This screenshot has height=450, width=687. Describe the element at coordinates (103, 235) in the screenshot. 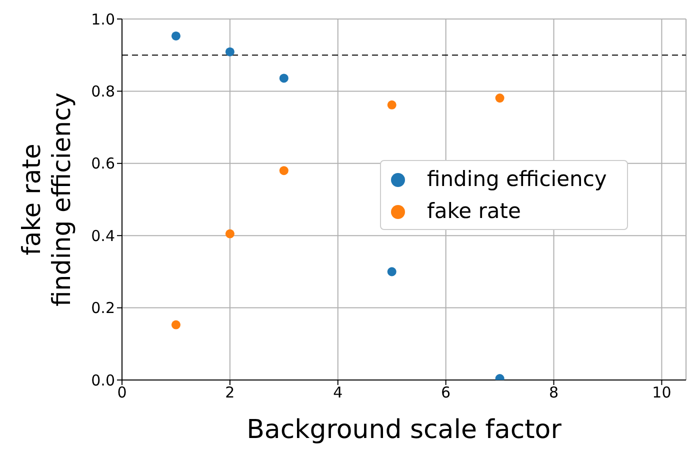

I see `y-tick-label: 0.4` at that location.